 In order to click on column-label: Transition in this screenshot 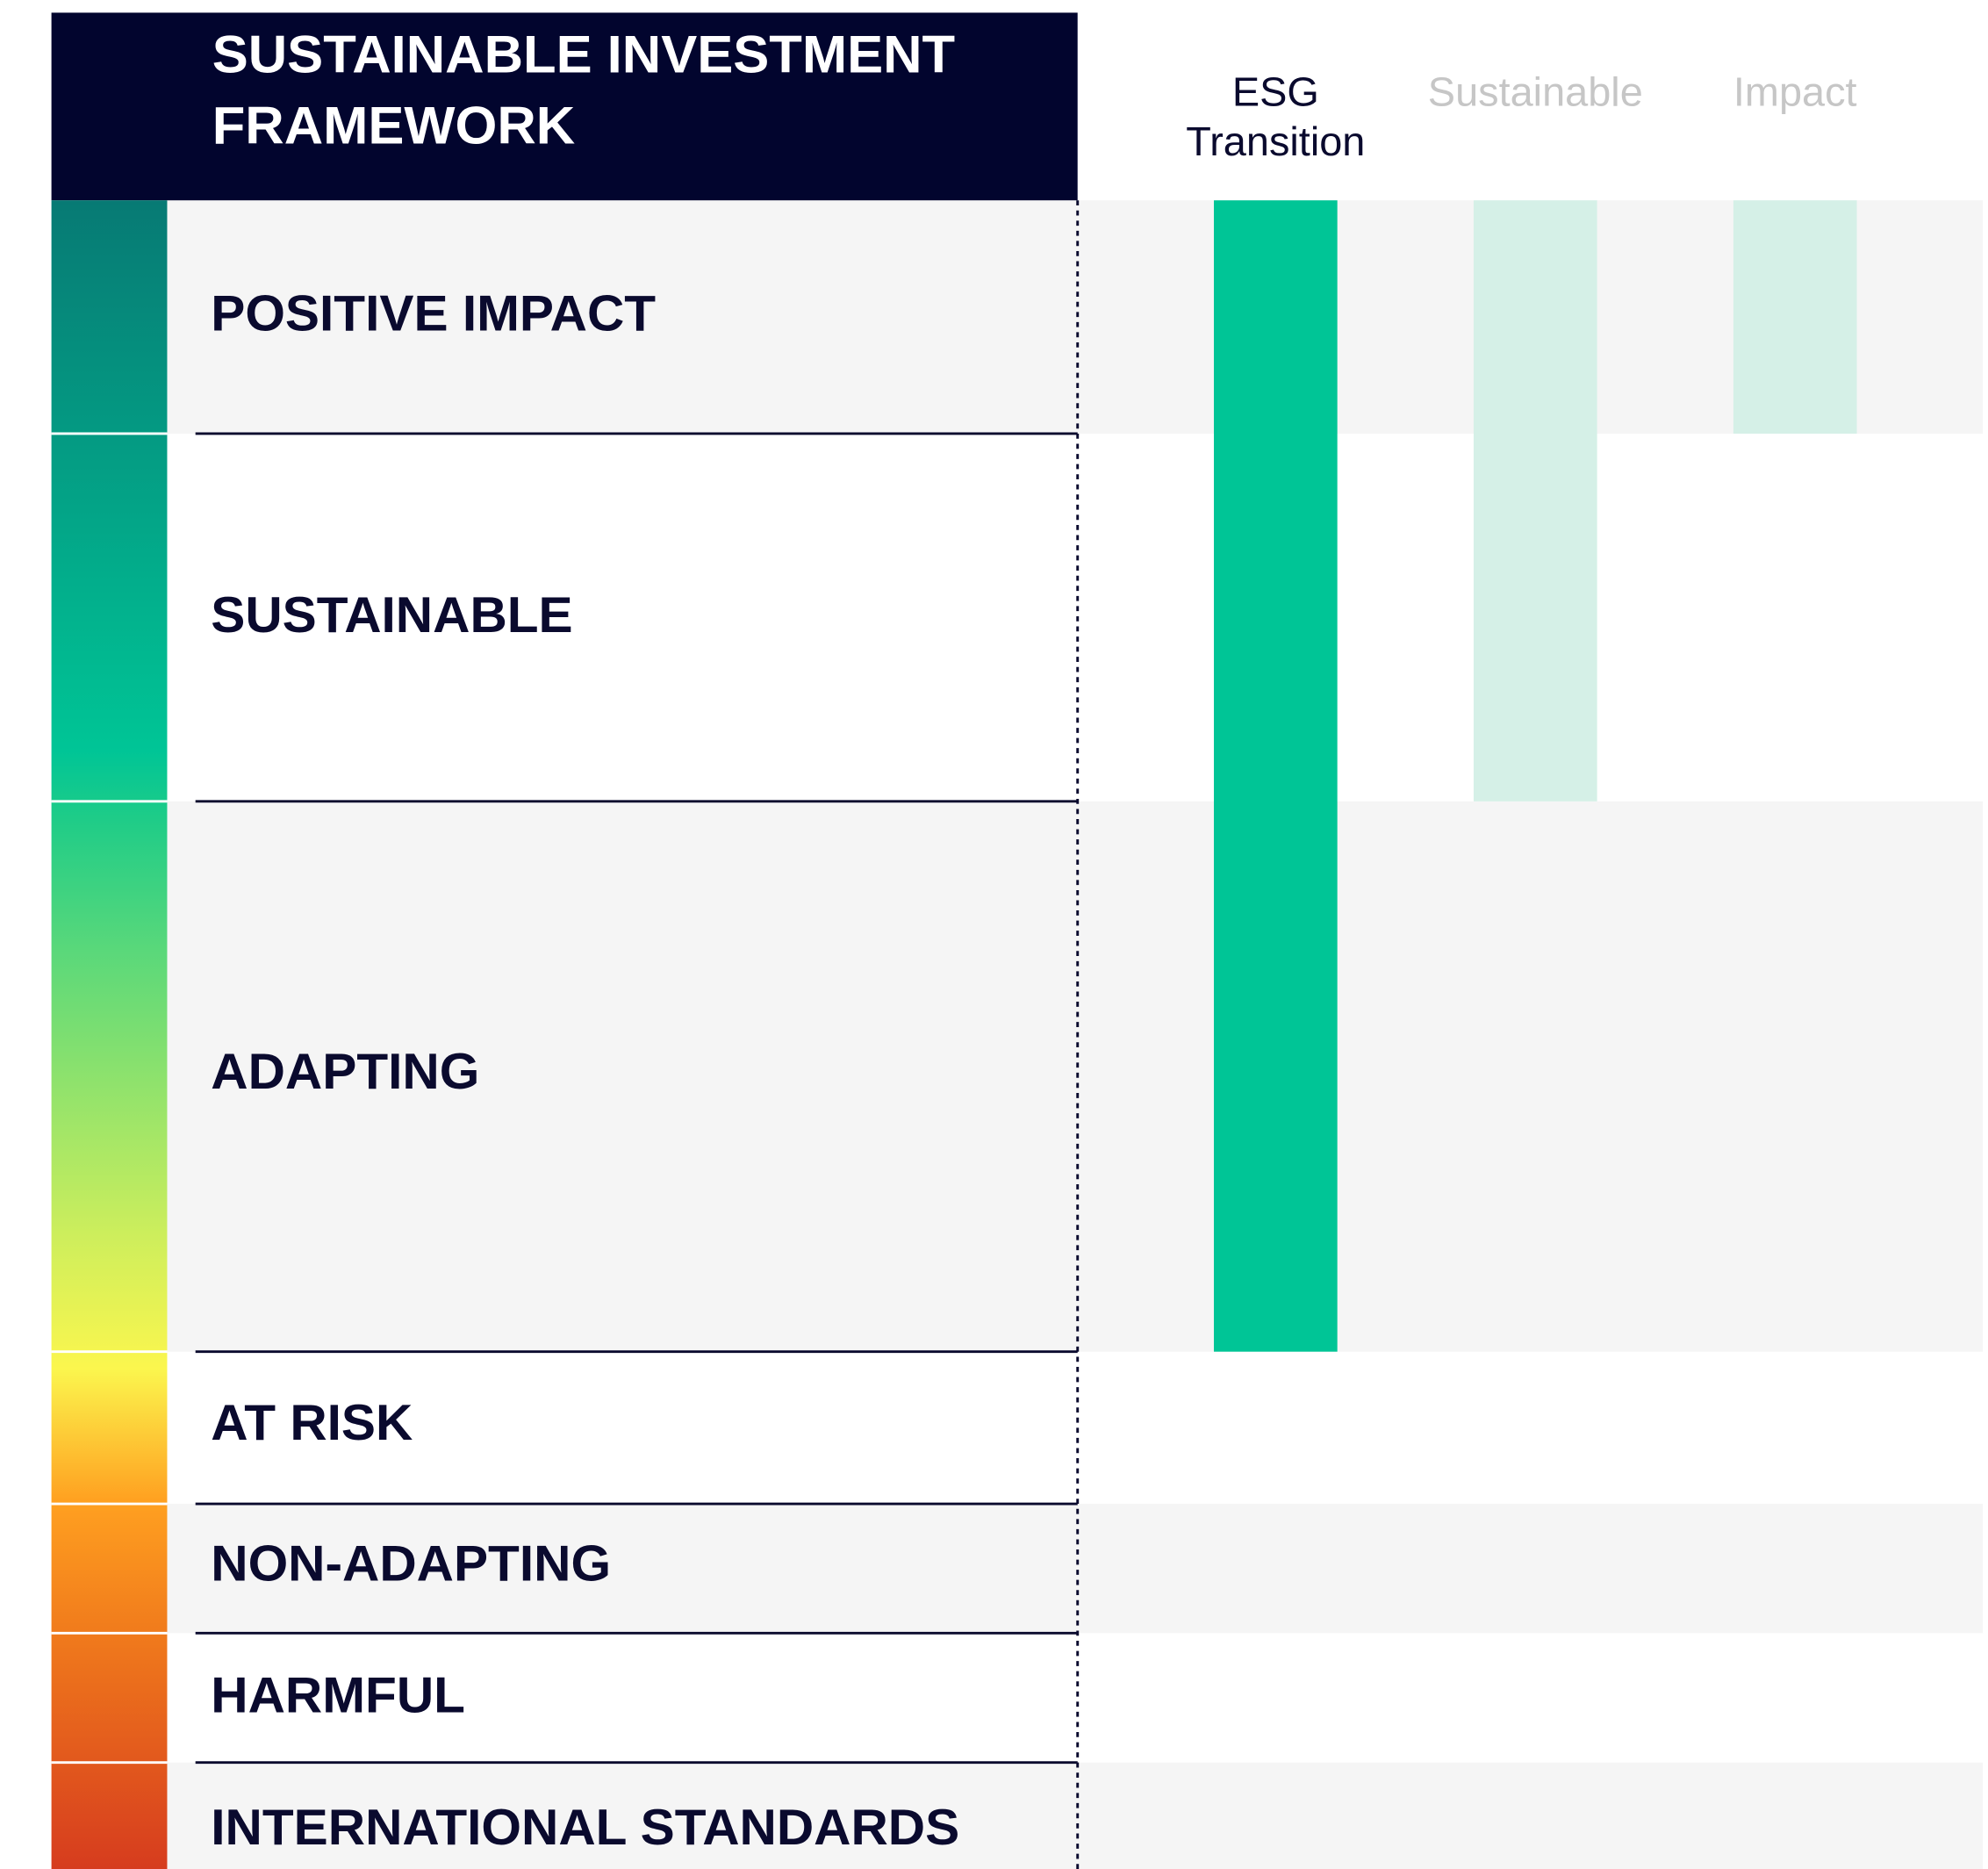, I will do `click(1275, 141)`.